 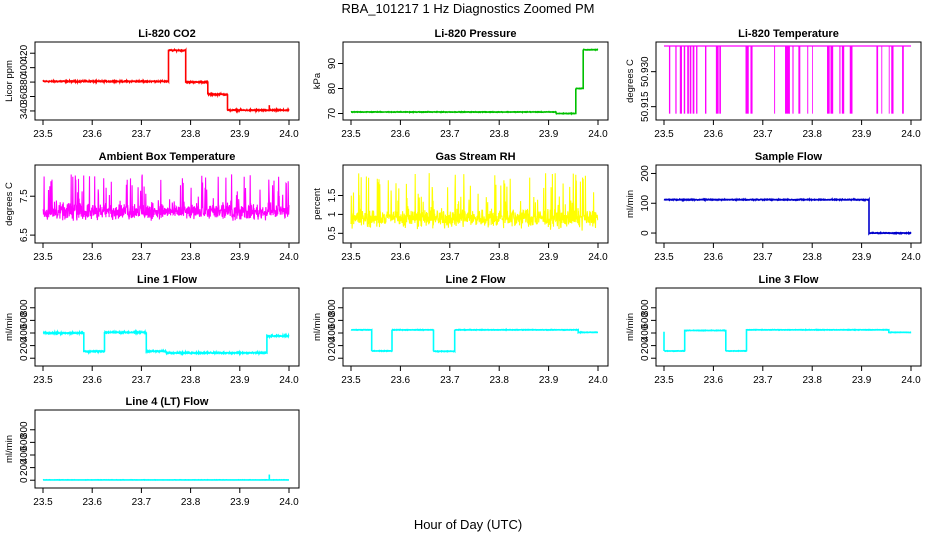 I want to click on panel-title: Gas Stream RH, so click(x=475, y=157).